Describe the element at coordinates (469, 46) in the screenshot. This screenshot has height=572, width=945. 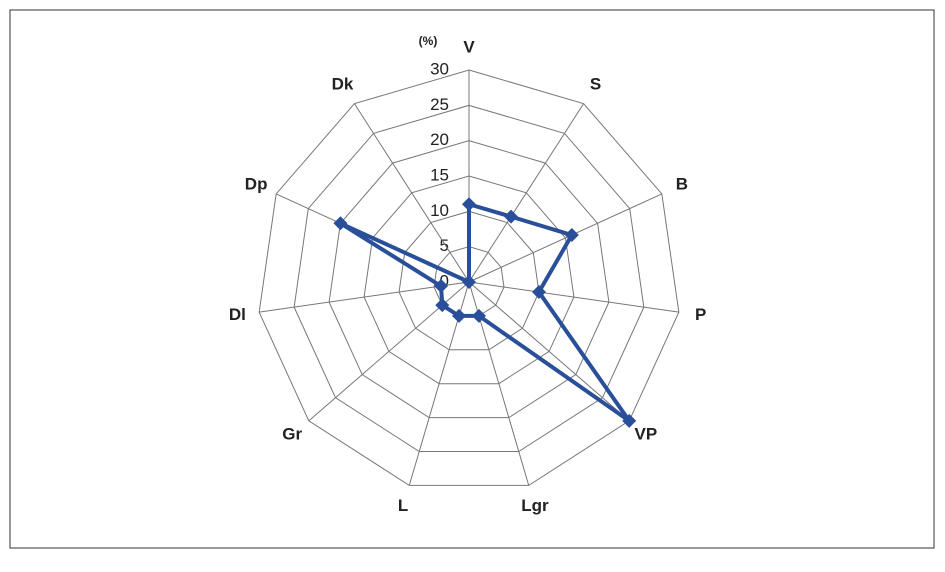
I see `category-label: V` at that location.